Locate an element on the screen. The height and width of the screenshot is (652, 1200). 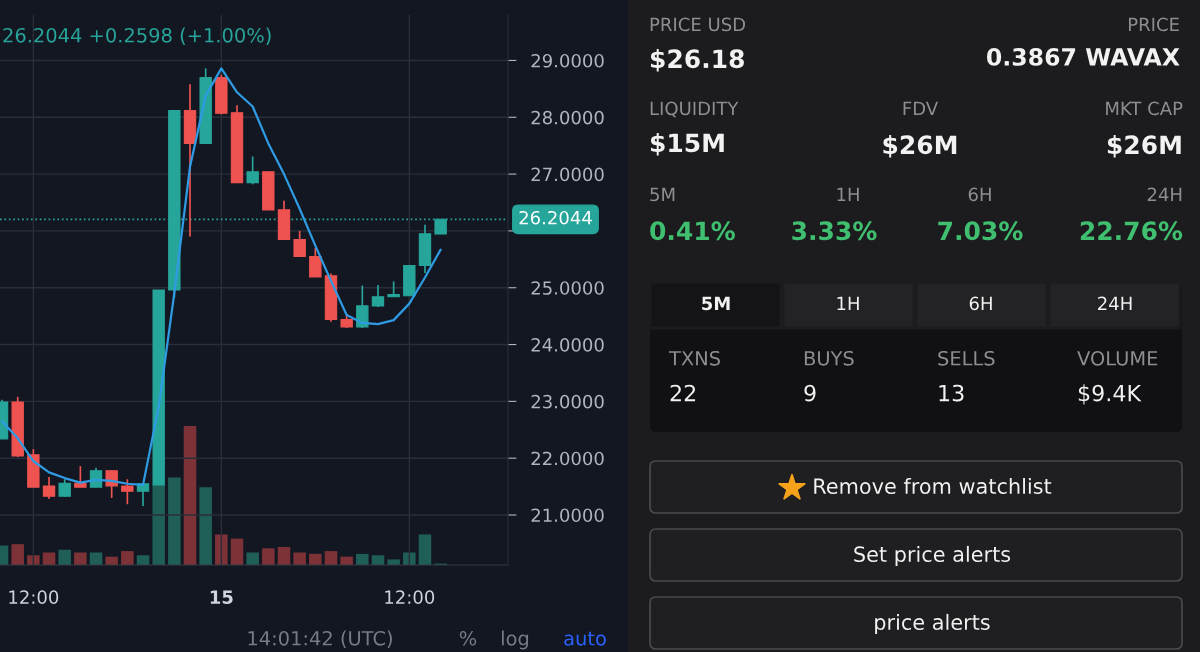
text: $9.4K is located at coordinates (1110, 394).